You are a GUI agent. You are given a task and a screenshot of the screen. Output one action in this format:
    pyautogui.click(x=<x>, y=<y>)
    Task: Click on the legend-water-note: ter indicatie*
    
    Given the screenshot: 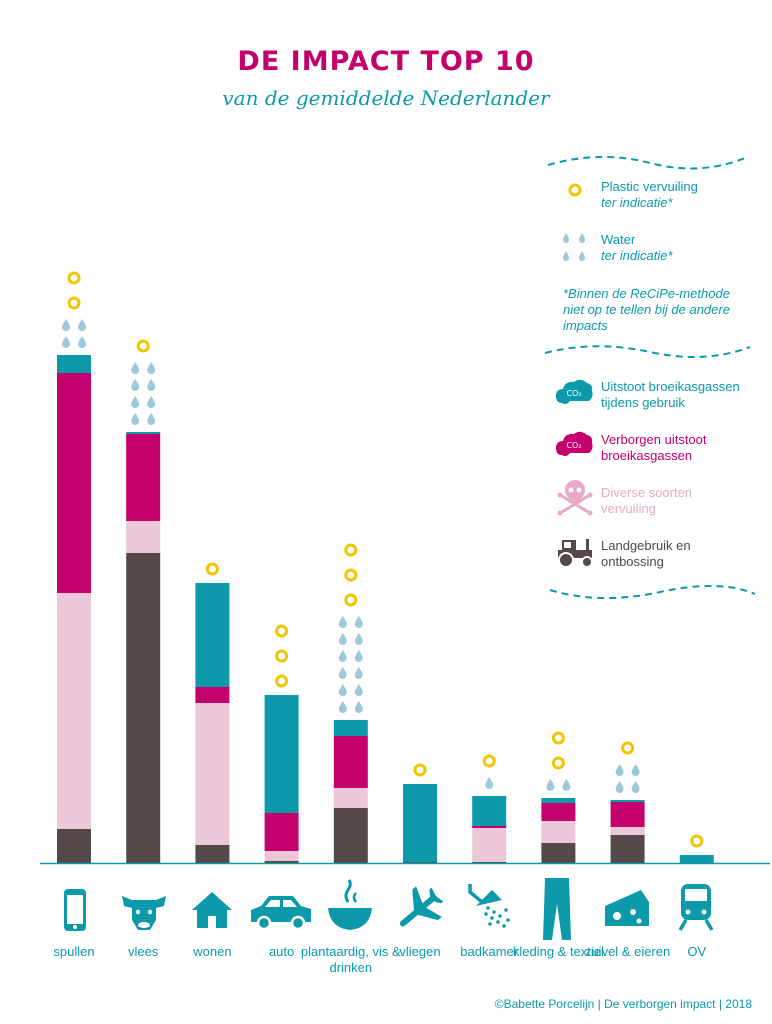 What is the action you would take?
    pyautogui.click(x=637, y=255)
    